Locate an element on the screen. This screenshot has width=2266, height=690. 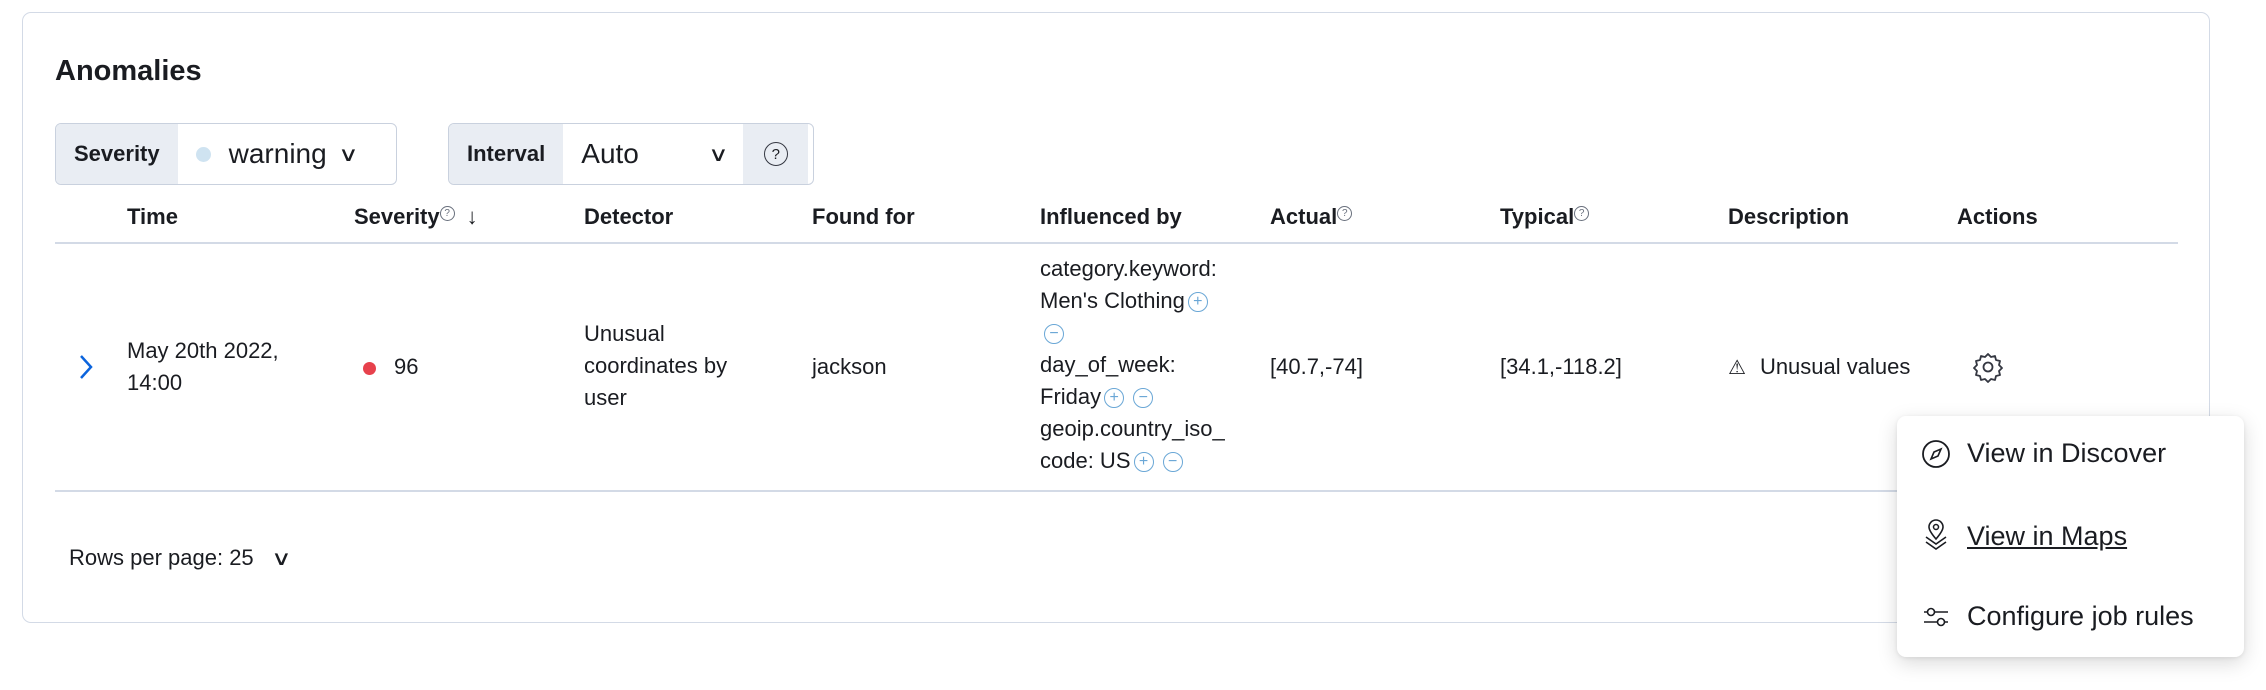
menu-item-view-in-maps: View in Maps is located at coordinates (2024, 536).